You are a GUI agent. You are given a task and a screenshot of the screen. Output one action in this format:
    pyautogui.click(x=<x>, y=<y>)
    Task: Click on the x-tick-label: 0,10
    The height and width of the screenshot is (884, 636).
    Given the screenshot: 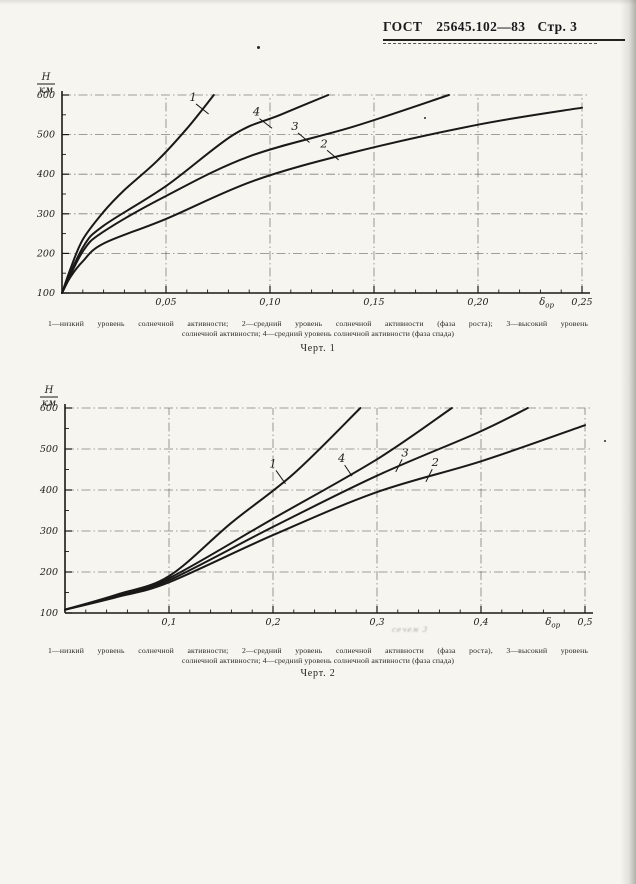 What is the action you would take?
    pyautogui.click(x=269, y=302)
    